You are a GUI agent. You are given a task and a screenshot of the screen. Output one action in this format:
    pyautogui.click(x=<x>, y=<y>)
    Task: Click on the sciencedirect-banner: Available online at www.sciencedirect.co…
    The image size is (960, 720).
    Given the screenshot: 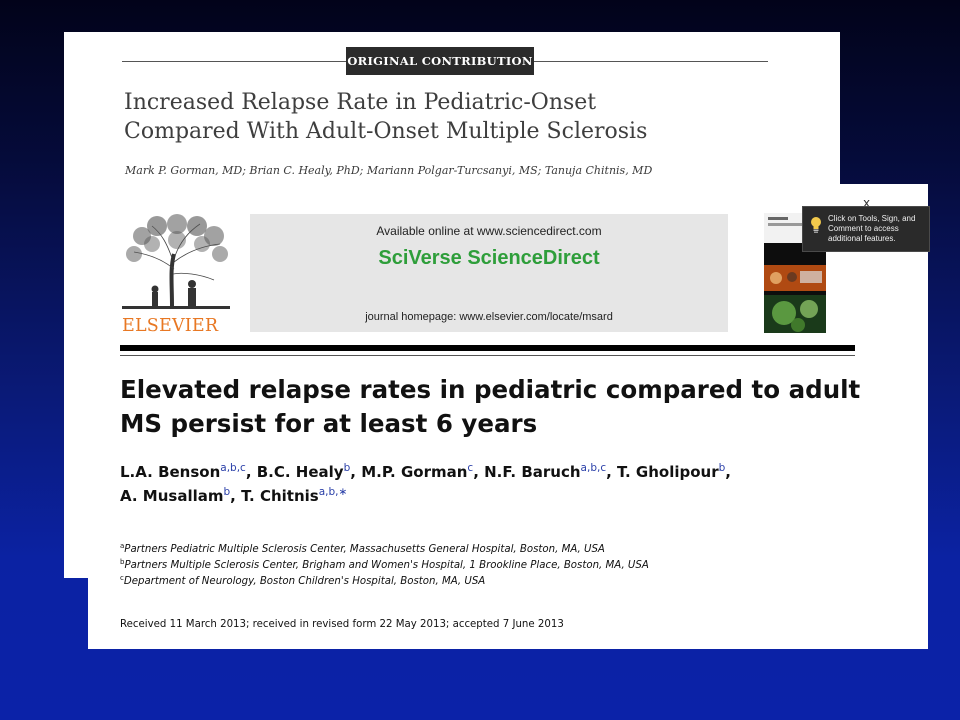 What is the action you would take?
    pyautogui.click(x=489, y=273)
    